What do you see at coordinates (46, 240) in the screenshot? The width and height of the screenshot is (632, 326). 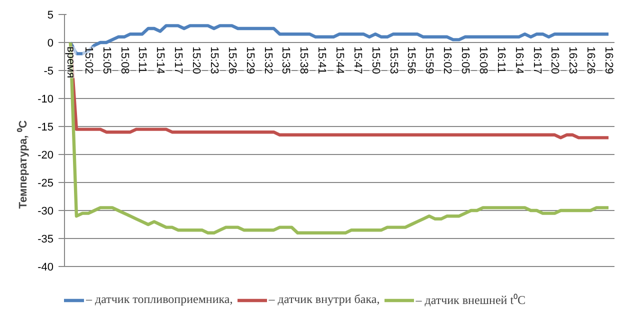 I see `y-tick-label: -35` at bounding box center [46, 240].